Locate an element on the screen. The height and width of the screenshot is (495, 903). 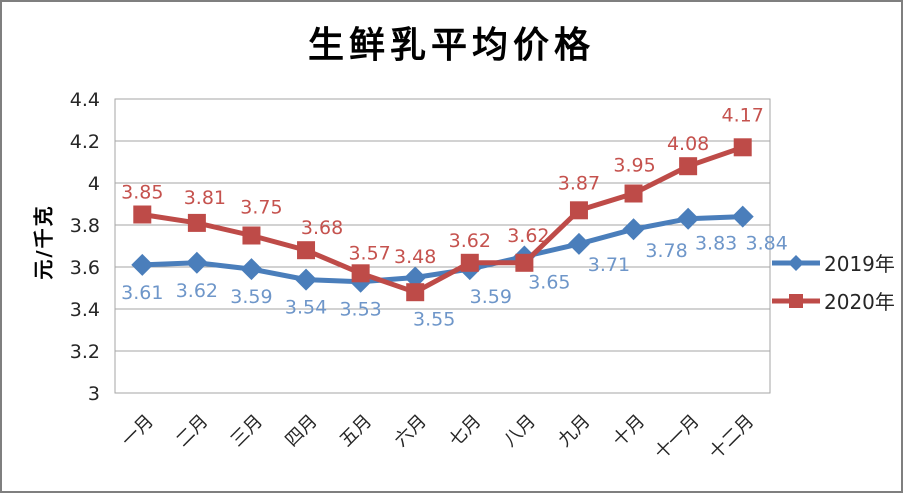
legend-marker-2020-icon is located at coordinates (796, 300).